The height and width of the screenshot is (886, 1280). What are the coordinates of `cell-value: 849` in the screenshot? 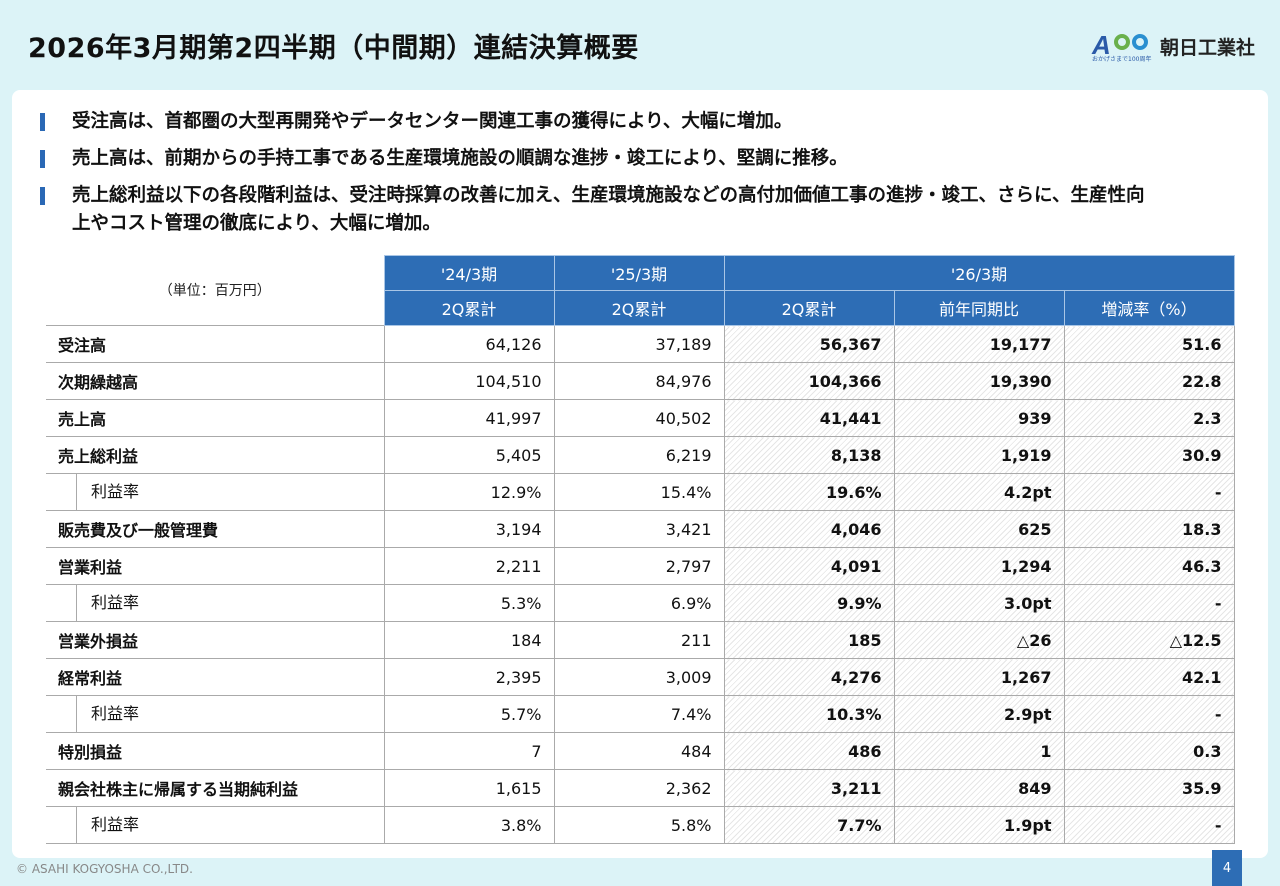 It's located at (978, 788).